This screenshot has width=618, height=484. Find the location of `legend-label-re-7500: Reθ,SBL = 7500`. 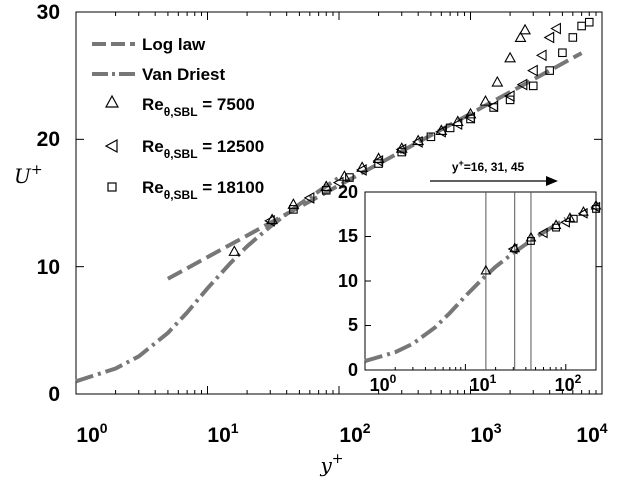

legend-label-re-7500: Reθ,SBL = 7500 is located at coordinates (198, 107).